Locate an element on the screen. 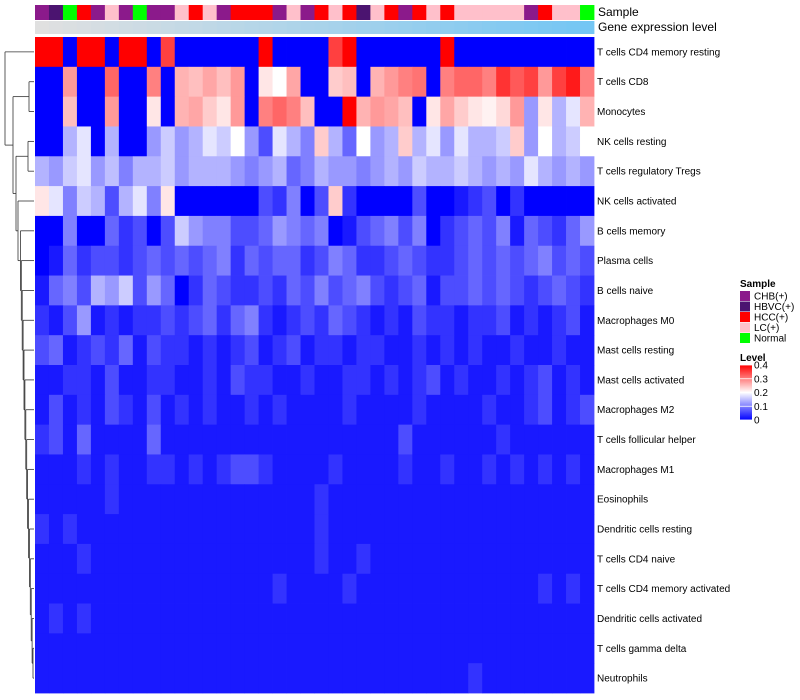 The width and height of the screenshot is (800, 700). row-label: B cells memory is located at coordinates (631, 231).